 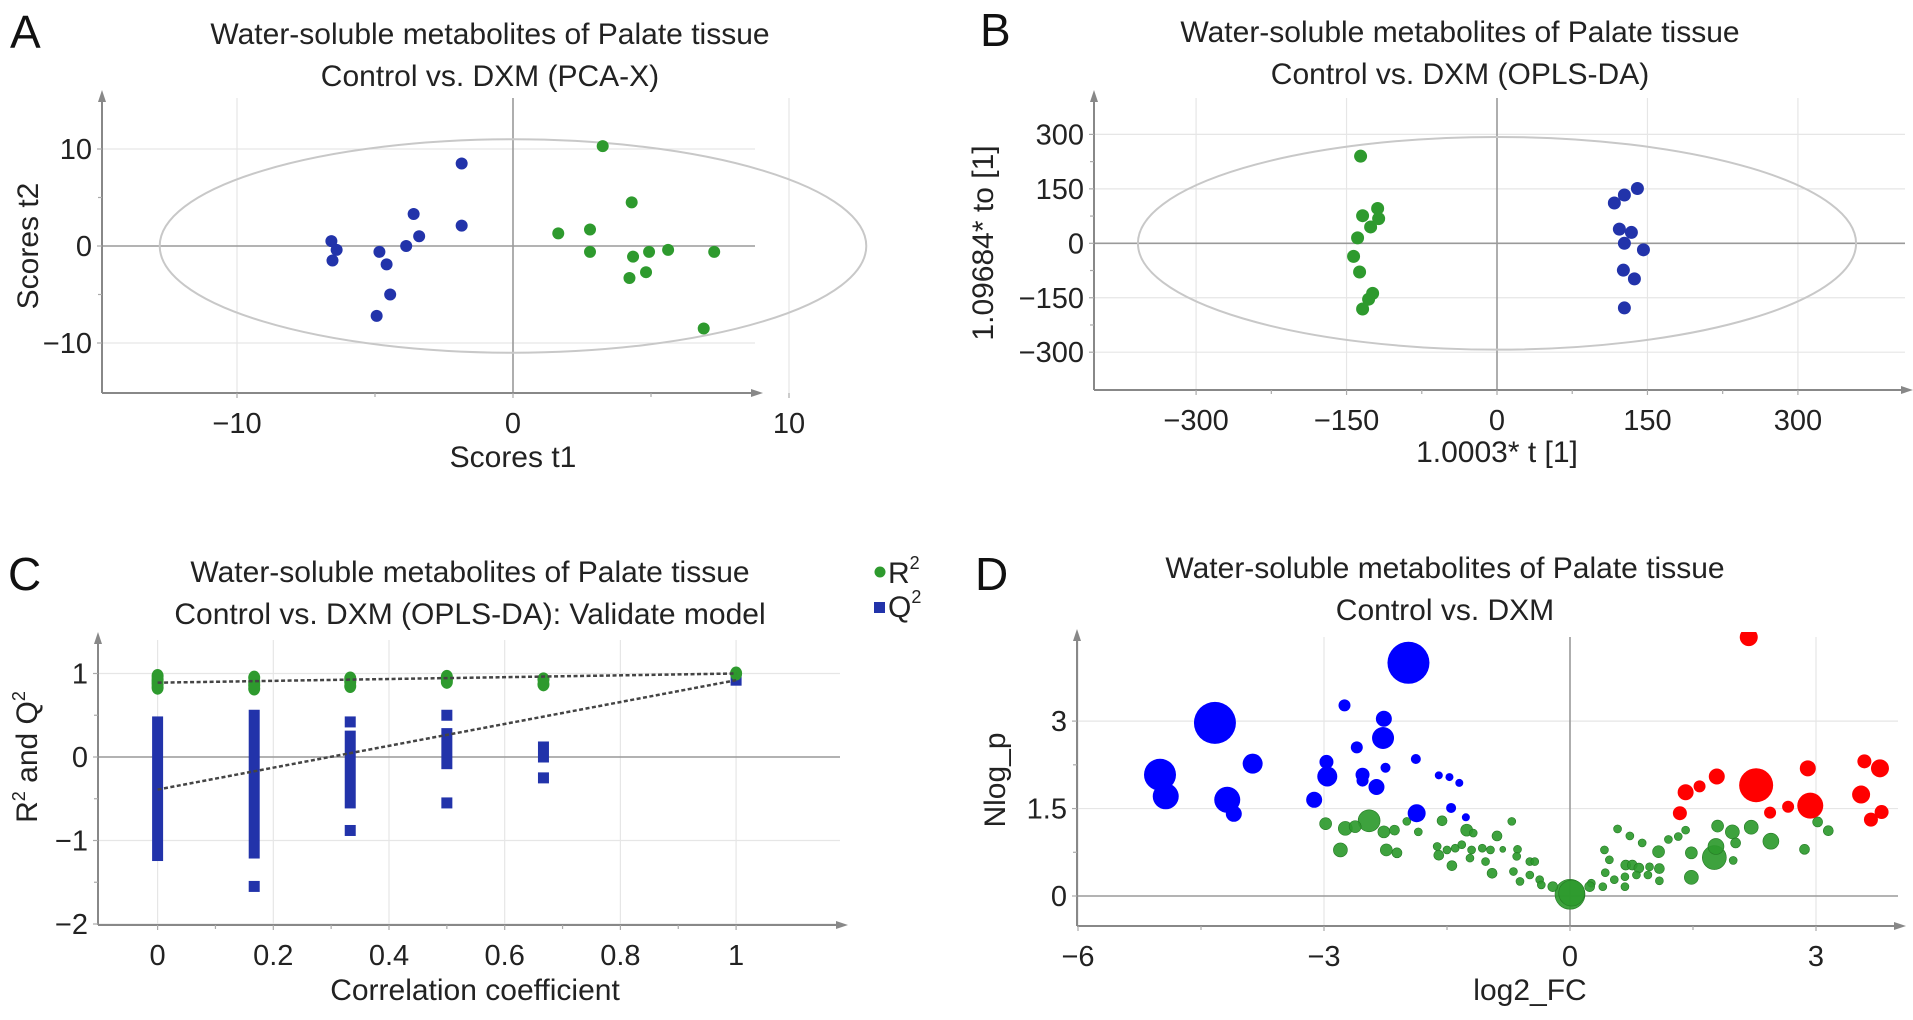 I want to click on panel-a-grid, so click(x=444, y=243).